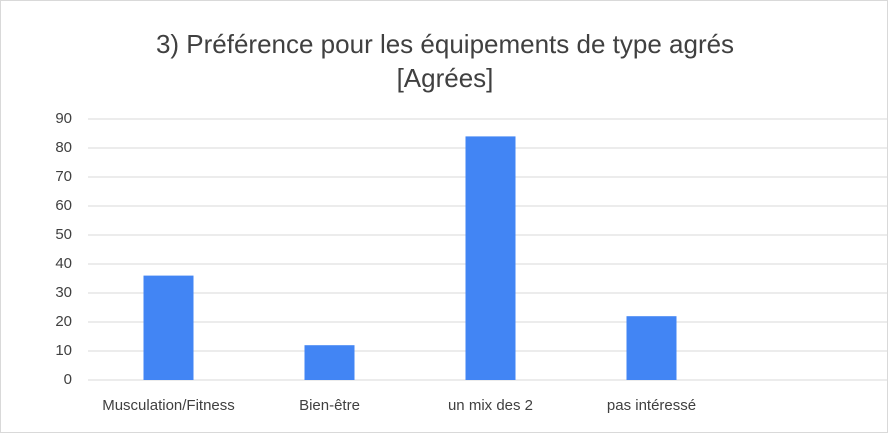 Image resolution: width=888 pixels, height=433 pixels. I want to click on y-tick-label: 10, so click(63, 350).